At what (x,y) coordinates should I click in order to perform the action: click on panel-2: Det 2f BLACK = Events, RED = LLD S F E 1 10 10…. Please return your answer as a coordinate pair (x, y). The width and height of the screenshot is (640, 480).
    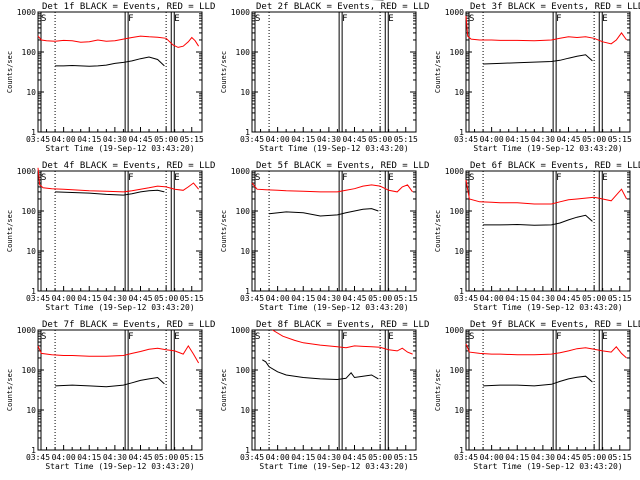
    Looking at the image, I should click on (324, 76).